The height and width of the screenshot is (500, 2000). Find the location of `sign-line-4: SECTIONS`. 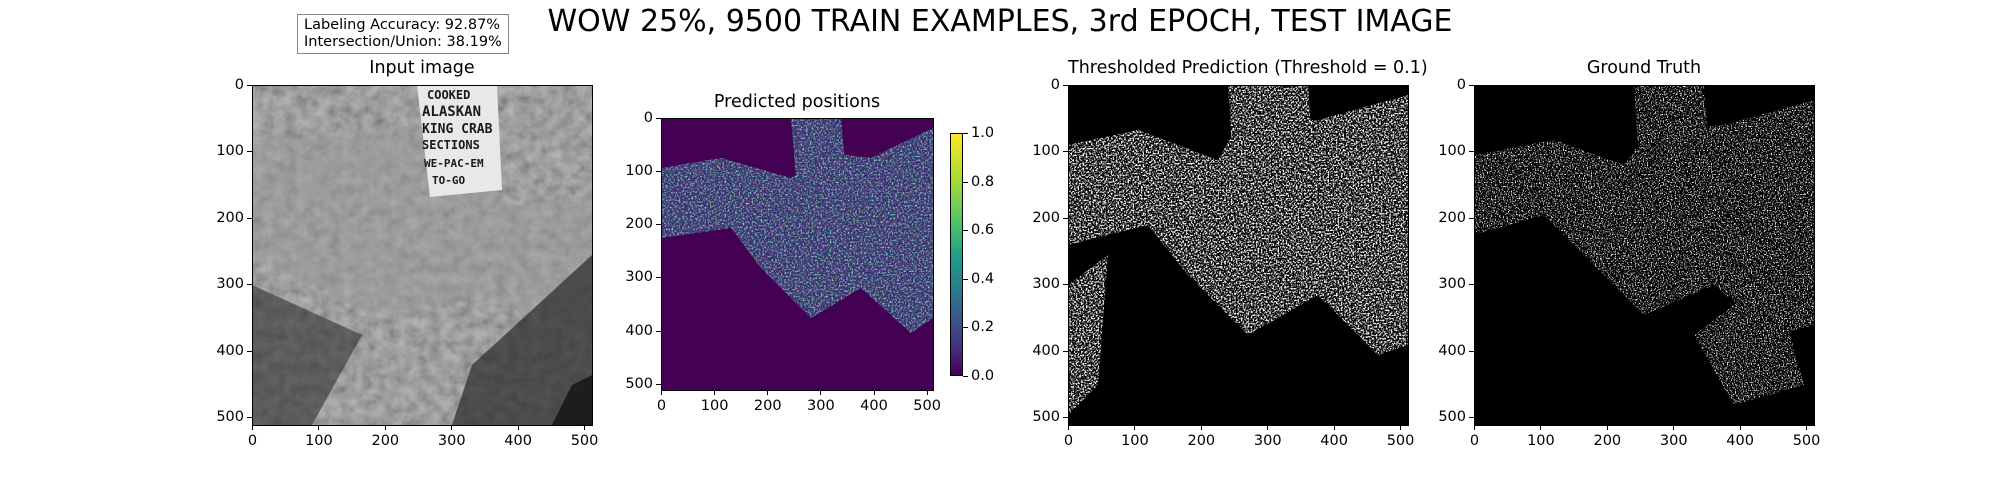

sign-line-4: SECTIONS is located at coordinates (451, 145).